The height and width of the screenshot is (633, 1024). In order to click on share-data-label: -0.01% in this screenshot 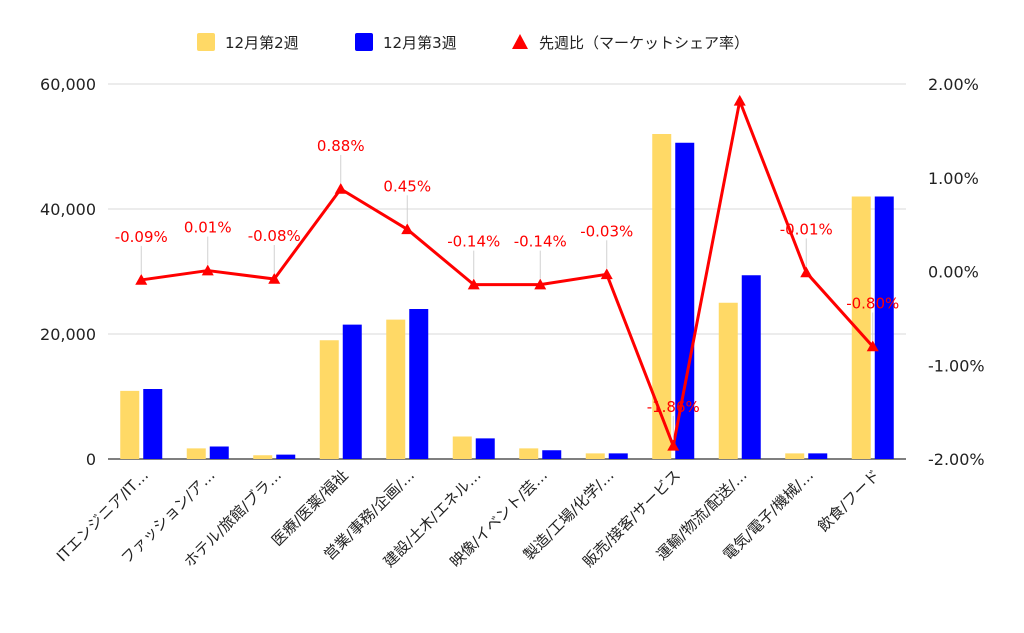, I will do `click(806, 229)`.